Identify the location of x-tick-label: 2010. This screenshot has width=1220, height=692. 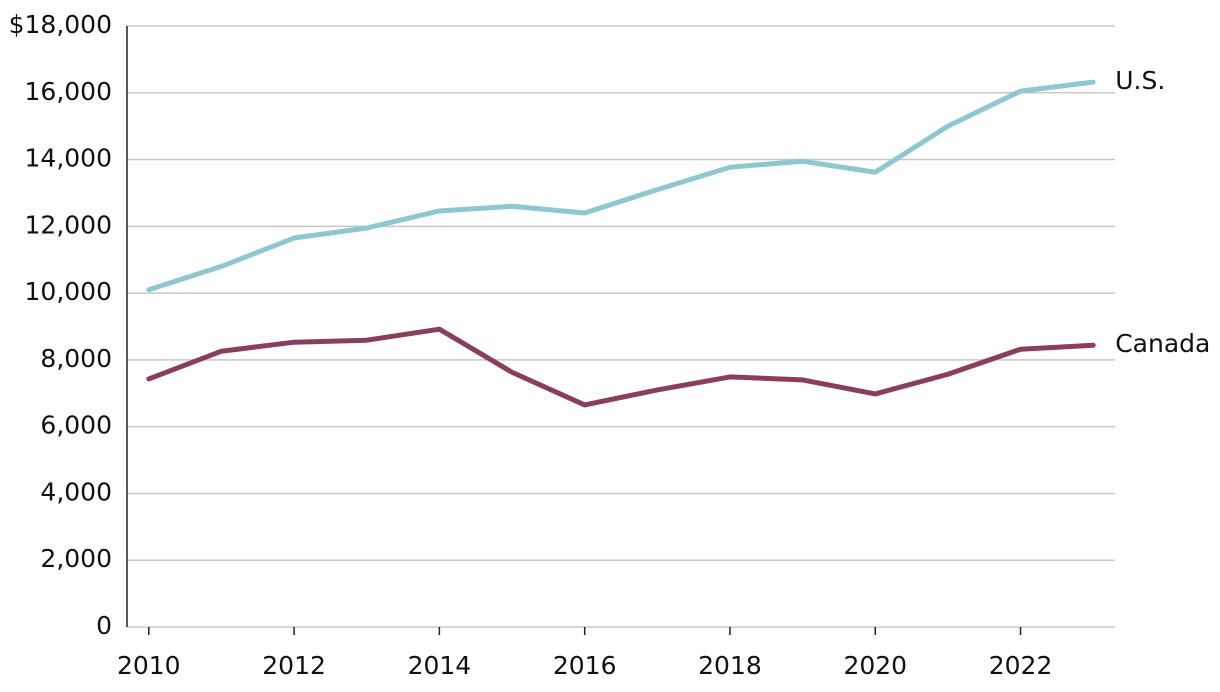
(149, 665).